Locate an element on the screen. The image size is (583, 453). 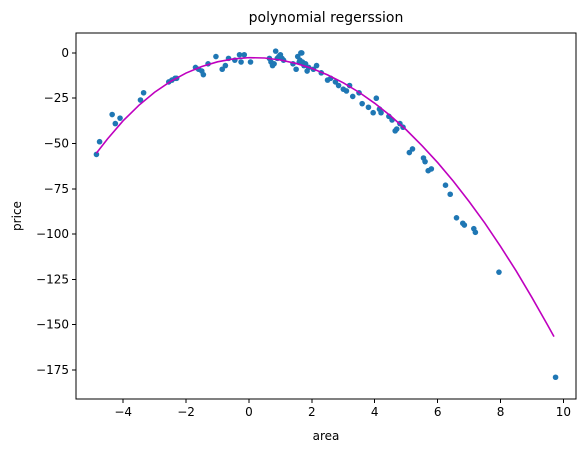
x-tick-label: 6 is located at coordinates (438, 412).